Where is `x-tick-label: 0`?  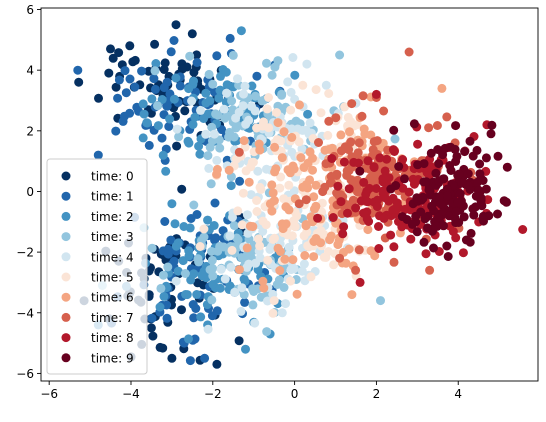 x-tick-label: 0 is located at coordinates (295, 394).